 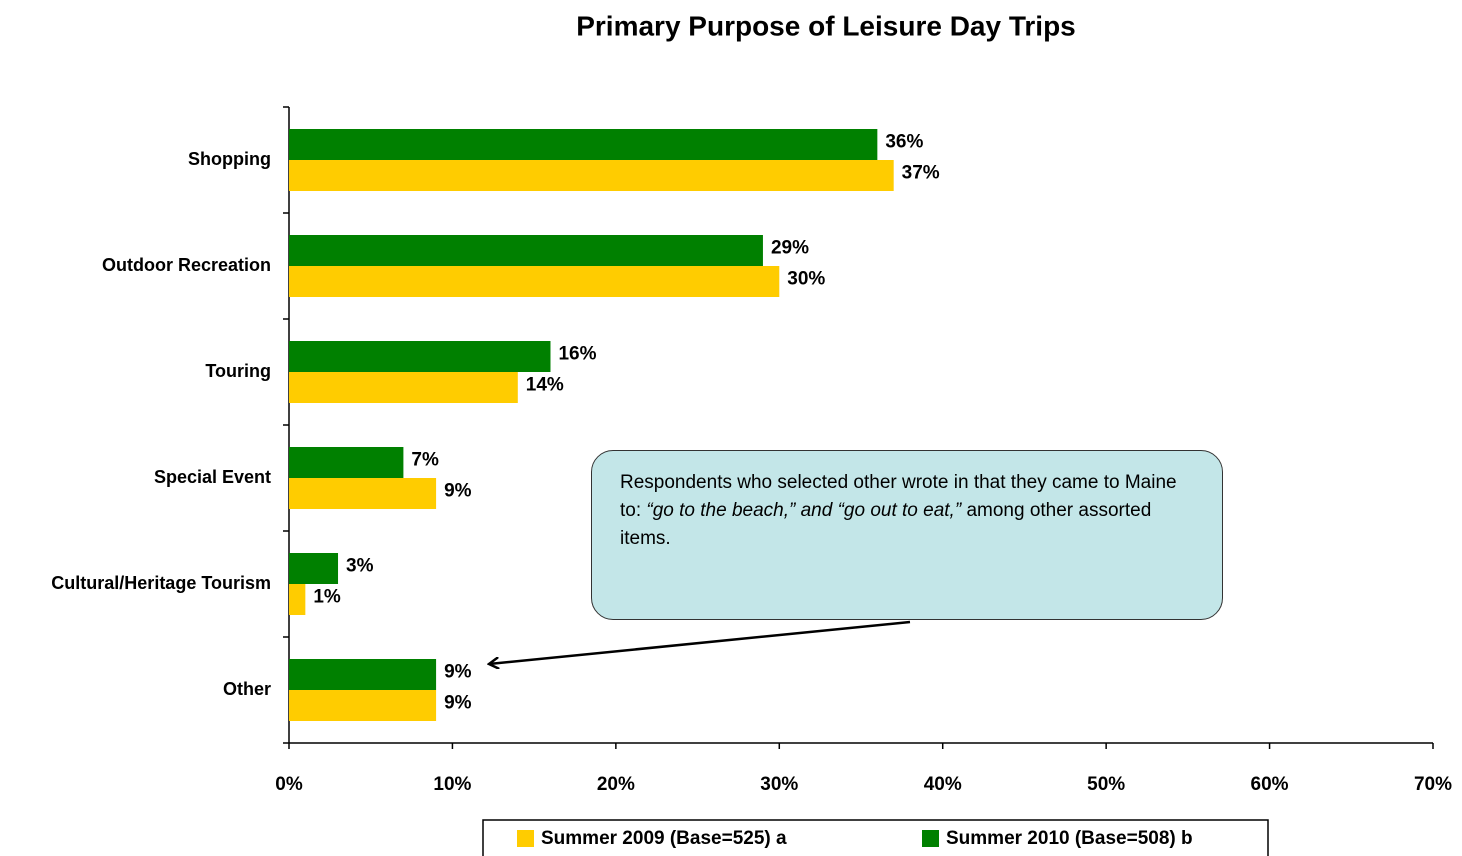 I want to click on value-label: 7%, so click(x=425, y=460).